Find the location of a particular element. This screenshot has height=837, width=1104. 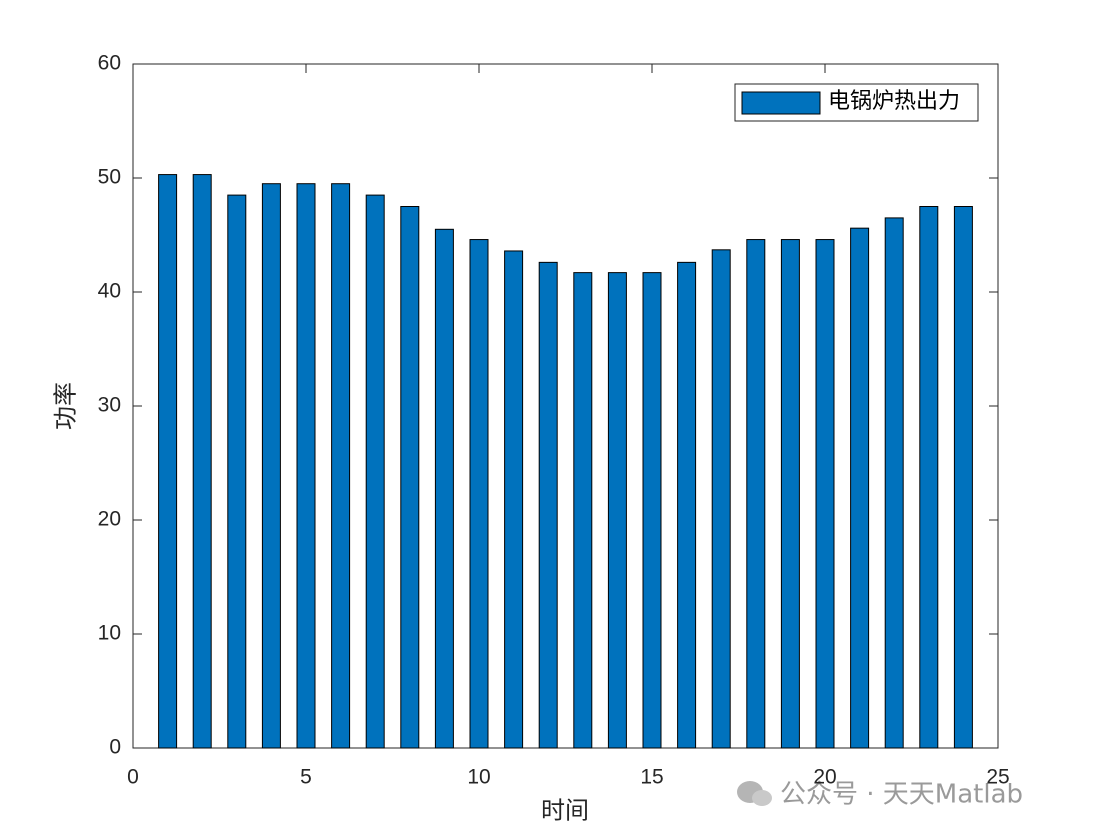

y-tick-label: 40 is located at coordinates (109, 291).